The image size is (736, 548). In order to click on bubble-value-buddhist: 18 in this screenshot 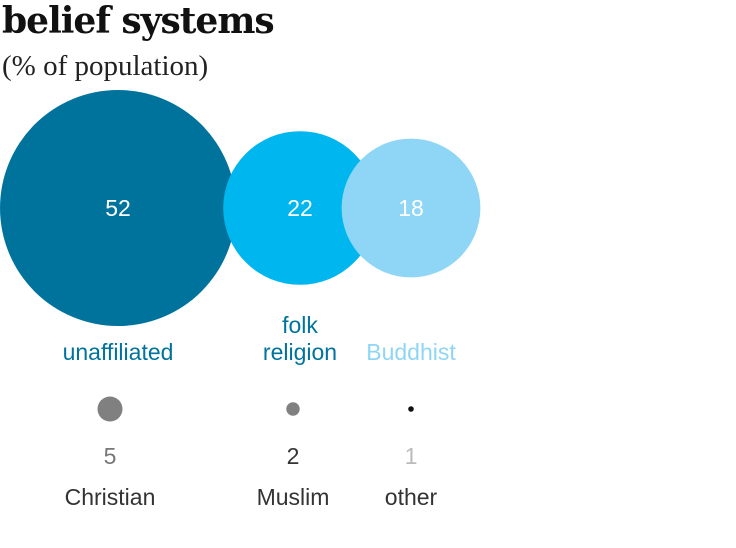, I will do `click(411, 208)`.